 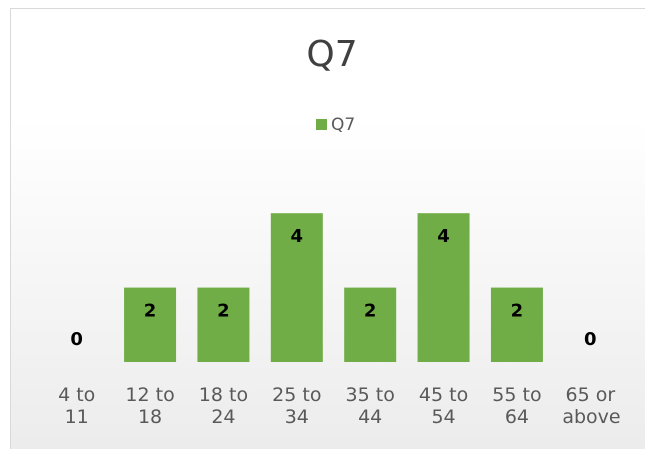 What do you see at coordinates (370, 406) in the screenshot?
I see `x-tick-label: 35 to 44` at bounding box center [370, 406].